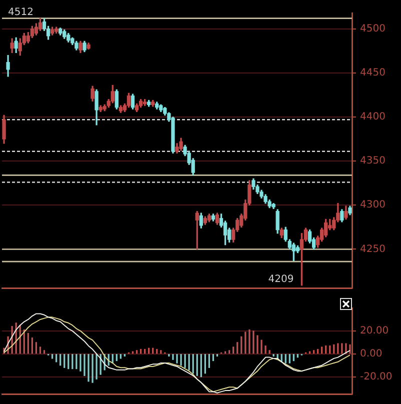 The image size is (401, 404). I want to click on y-tick-label: 4500, so click(373, 28).